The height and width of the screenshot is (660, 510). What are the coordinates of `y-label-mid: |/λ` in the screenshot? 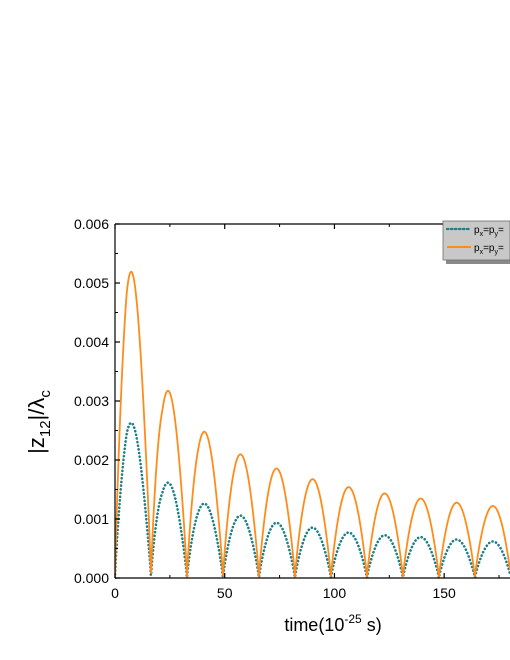 It's located at (36, 409).